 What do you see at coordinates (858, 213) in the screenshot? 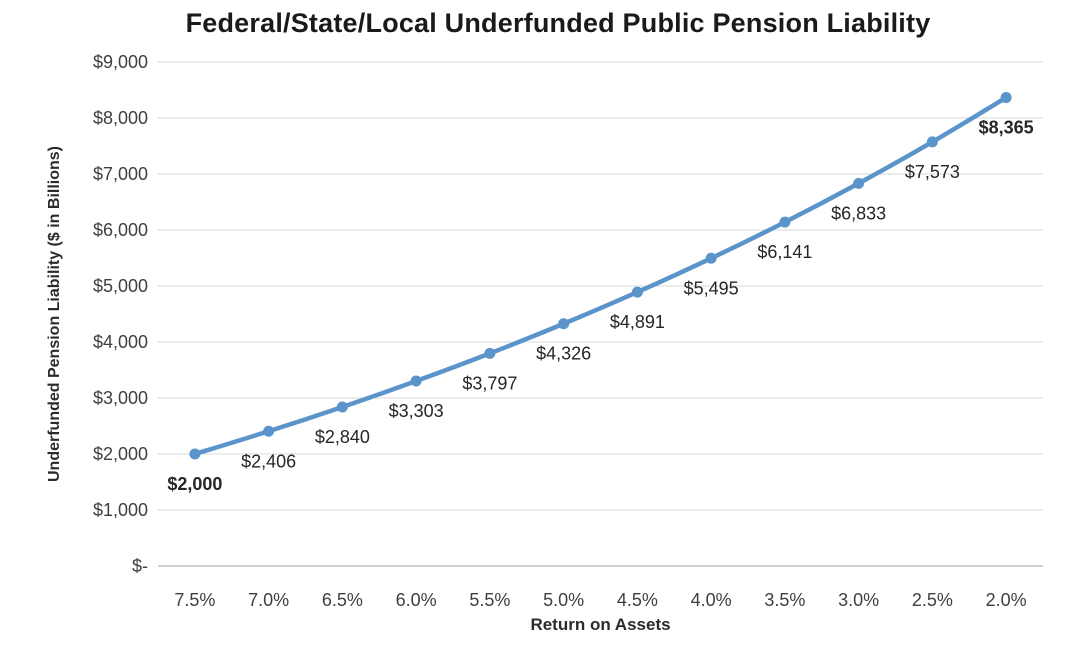
I see `data-point-label: $6,833` at bounding box center [858, 213].